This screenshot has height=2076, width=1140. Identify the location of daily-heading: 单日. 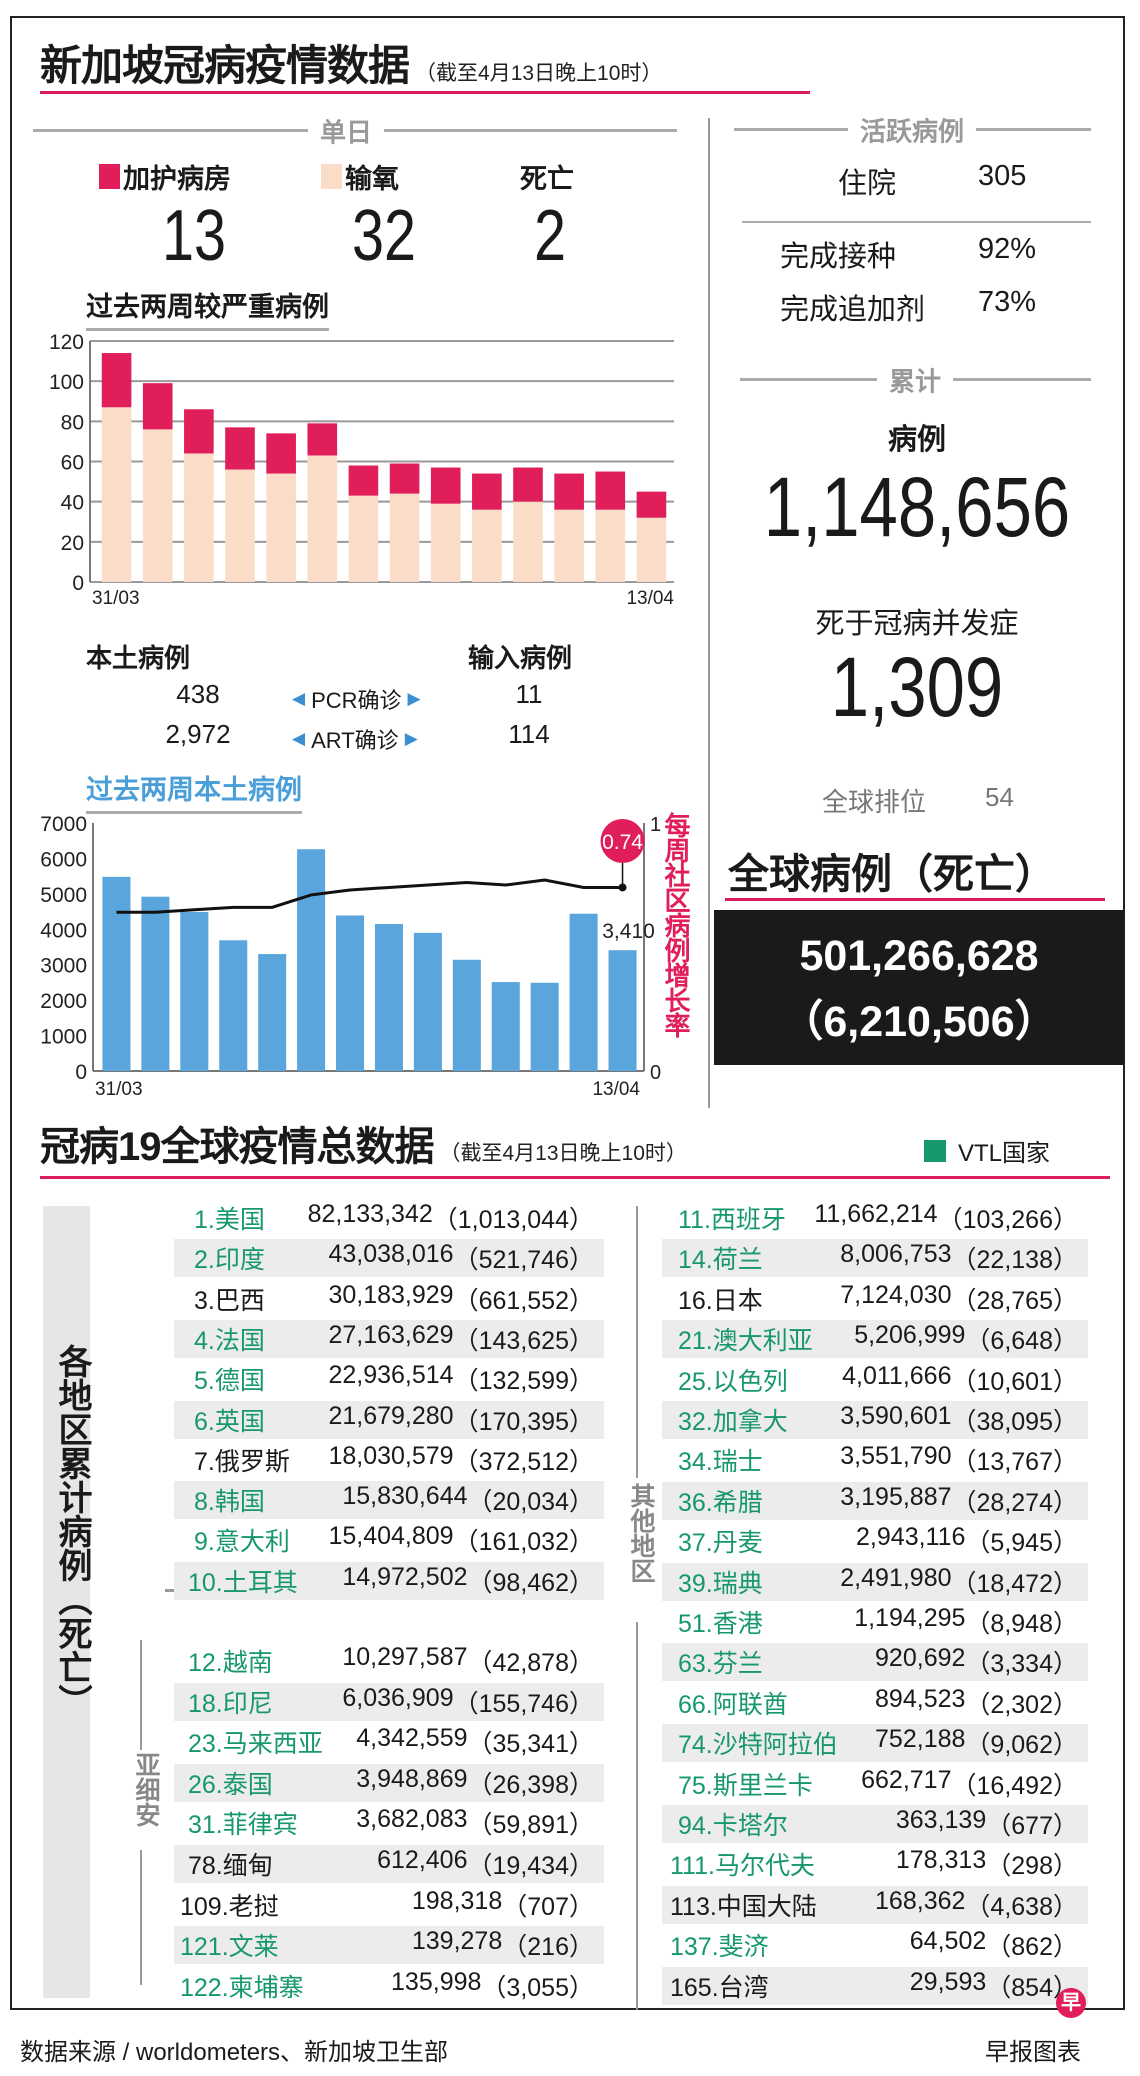
(346, 131).